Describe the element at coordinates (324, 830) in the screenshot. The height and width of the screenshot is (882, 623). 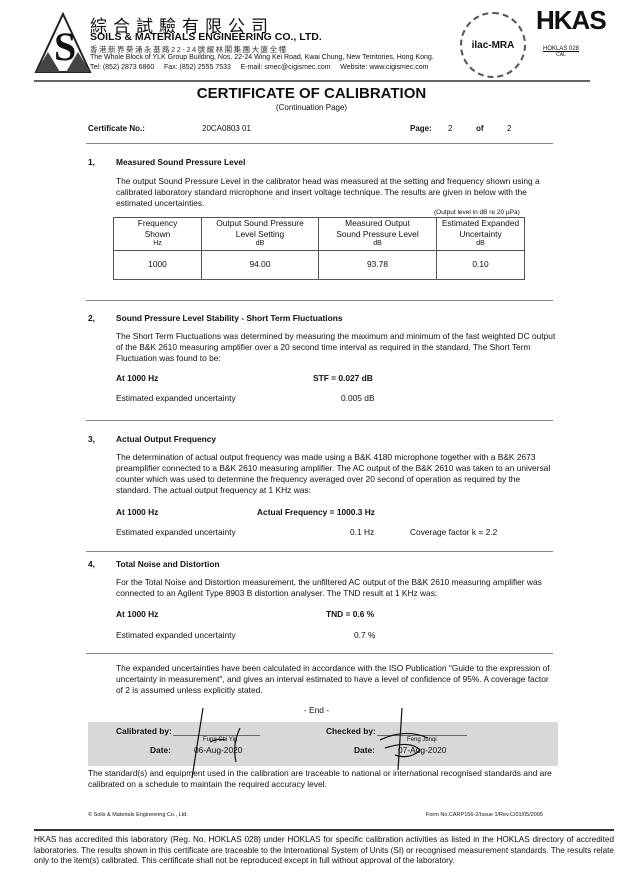
I see `footer-divider` at that location.